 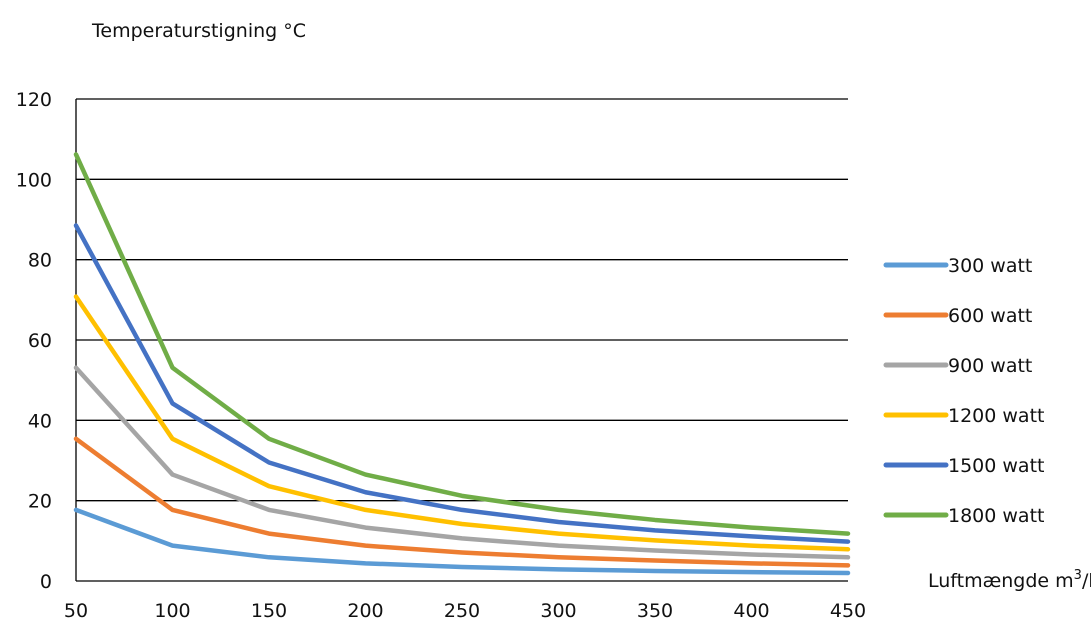 I want to click on x-axis-label-unit: /h, so click(x=1086, y=581).